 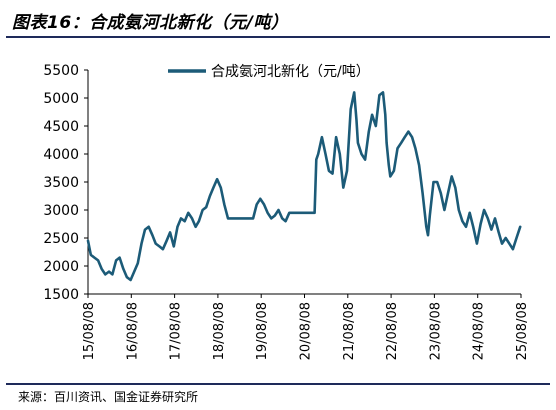 What do you see at coordinates (61, 211) in the screenshot?
I see `y-tick-label: 3000` at bounding box center [61, 211].